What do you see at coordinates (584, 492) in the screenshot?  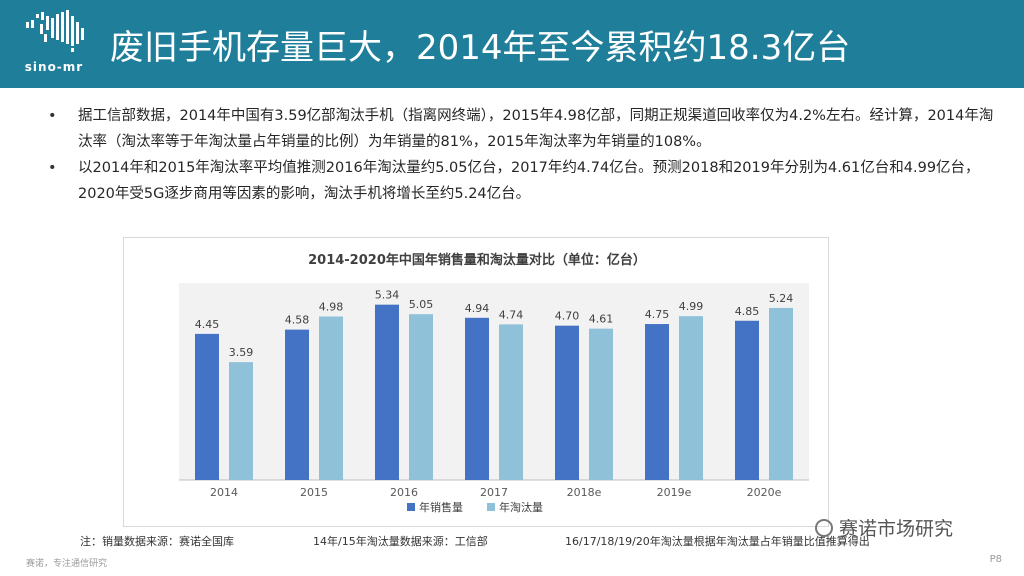 I see `x-tick-label: 2018e` at bounding box center [584, 492].